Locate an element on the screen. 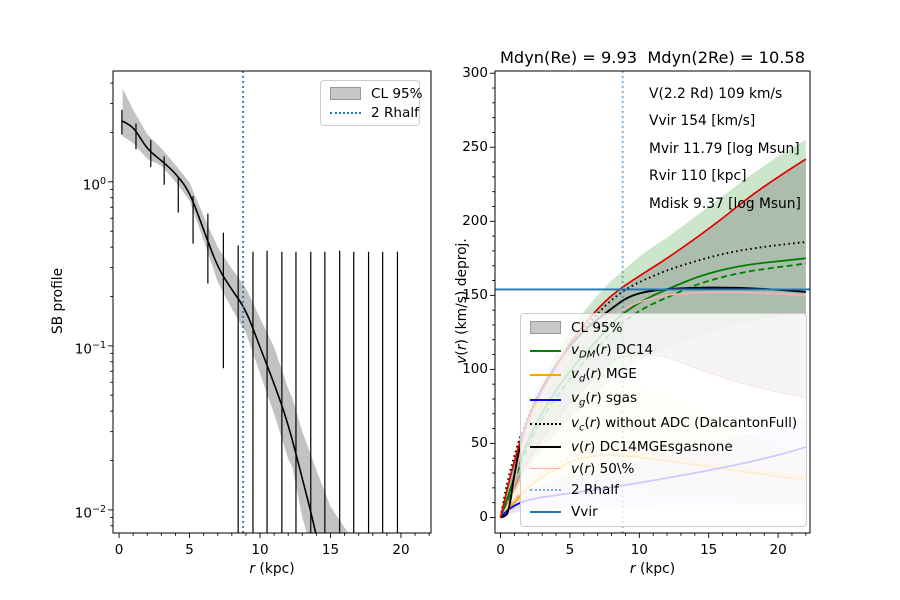  legend-label: vg(r) sgas is located at coordinates (604, 399).